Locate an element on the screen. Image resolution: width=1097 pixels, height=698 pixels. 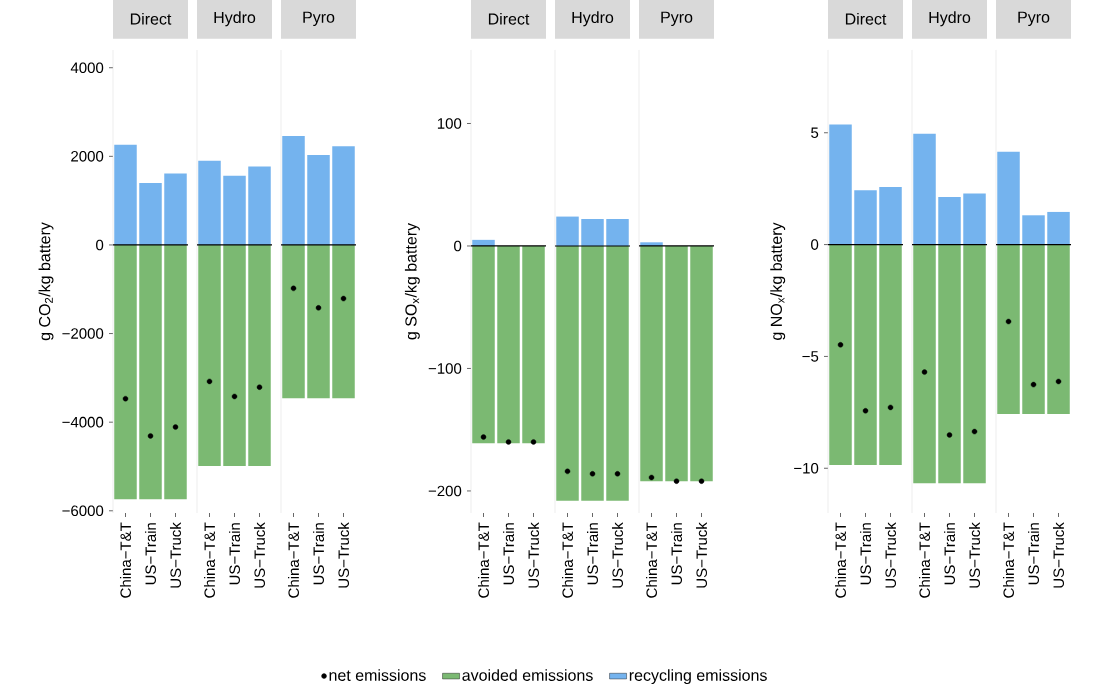
y-axis-title: g SO$_{x}$/kg battery is located at coordinates (412, 281).